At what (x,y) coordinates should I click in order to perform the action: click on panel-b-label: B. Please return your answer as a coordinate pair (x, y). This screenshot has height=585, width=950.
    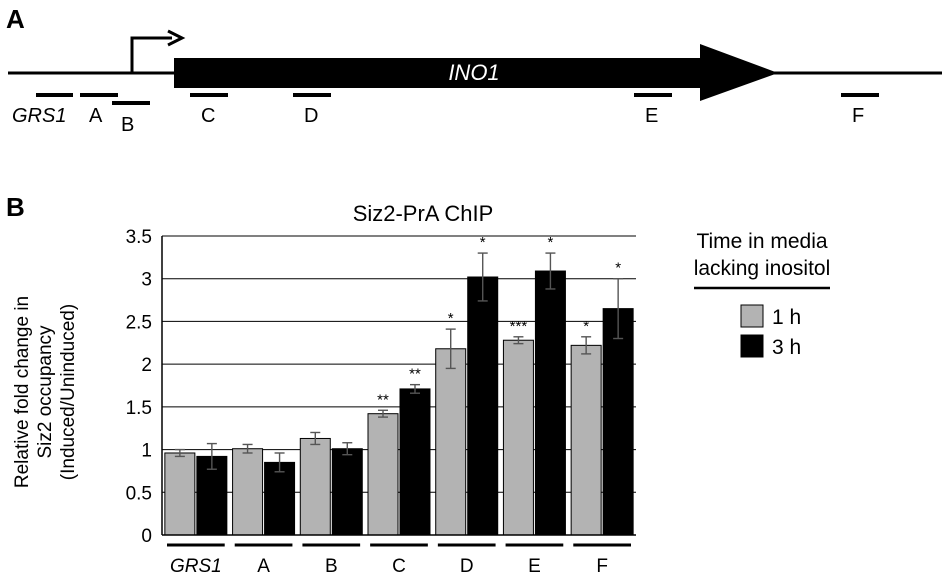
    Looking at the image, I should click on (15, 207).